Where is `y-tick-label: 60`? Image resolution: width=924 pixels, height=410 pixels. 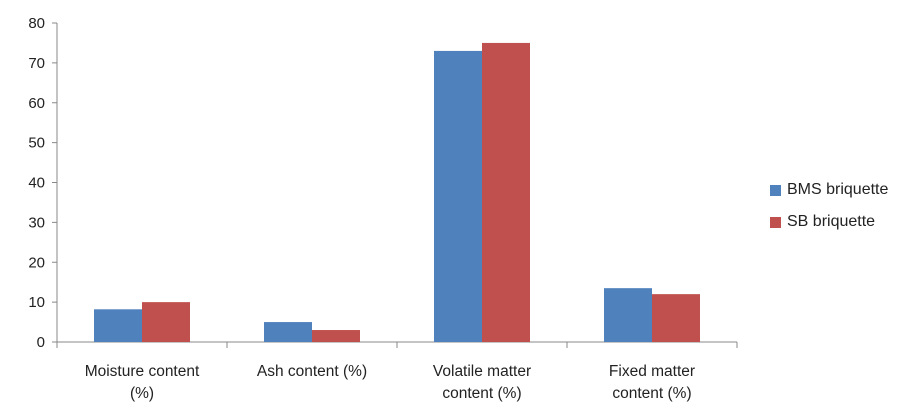 y-tick-label: 60 is located at coordinates (36, 103).